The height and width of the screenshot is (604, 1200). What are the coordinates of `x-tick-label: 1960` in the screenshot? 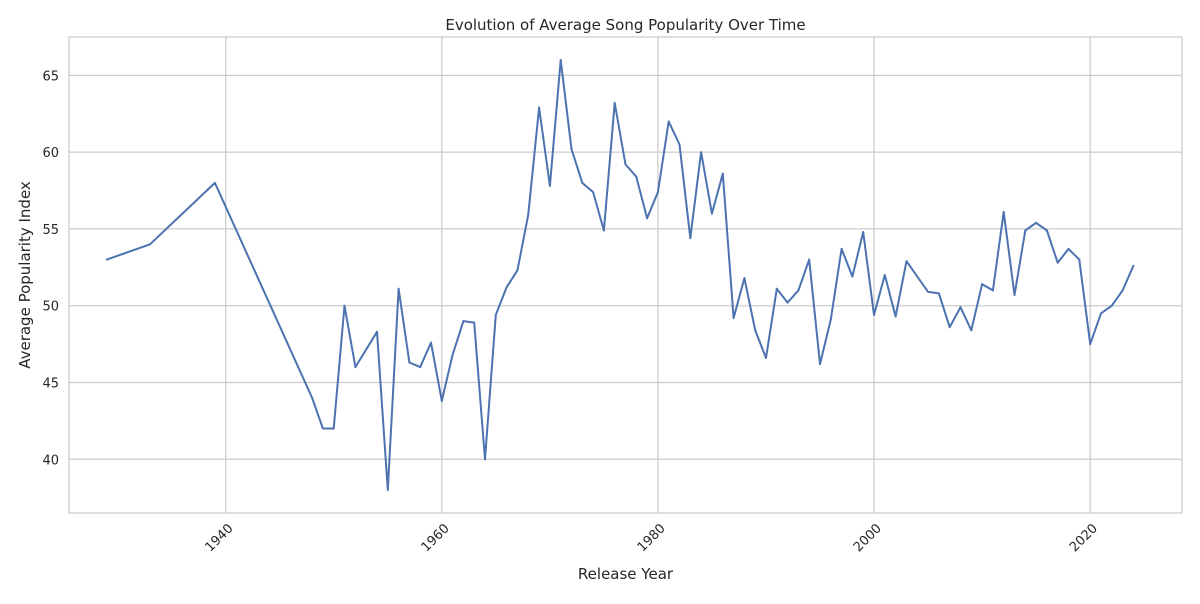 It's located at (436, 538).